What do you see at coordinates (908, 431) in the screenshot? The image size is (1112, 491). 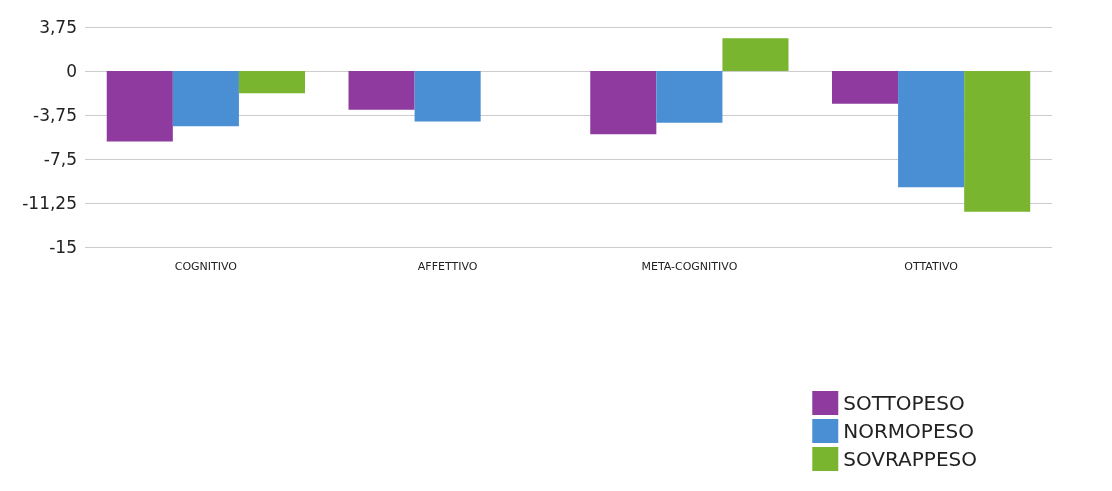 I see `legend-label: NORMOPESO` at bounding box center [908, 431].